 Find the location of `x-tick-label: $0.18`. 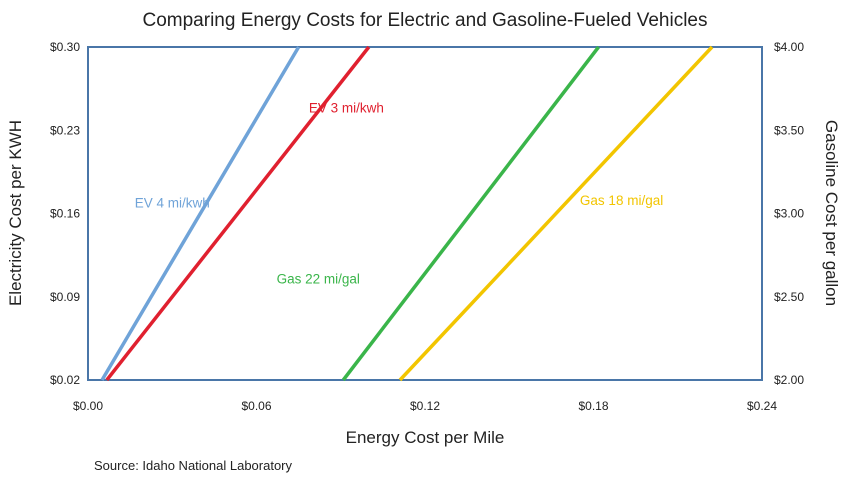

x-tick-label: $0.18 is located at coordinates (593, 406).